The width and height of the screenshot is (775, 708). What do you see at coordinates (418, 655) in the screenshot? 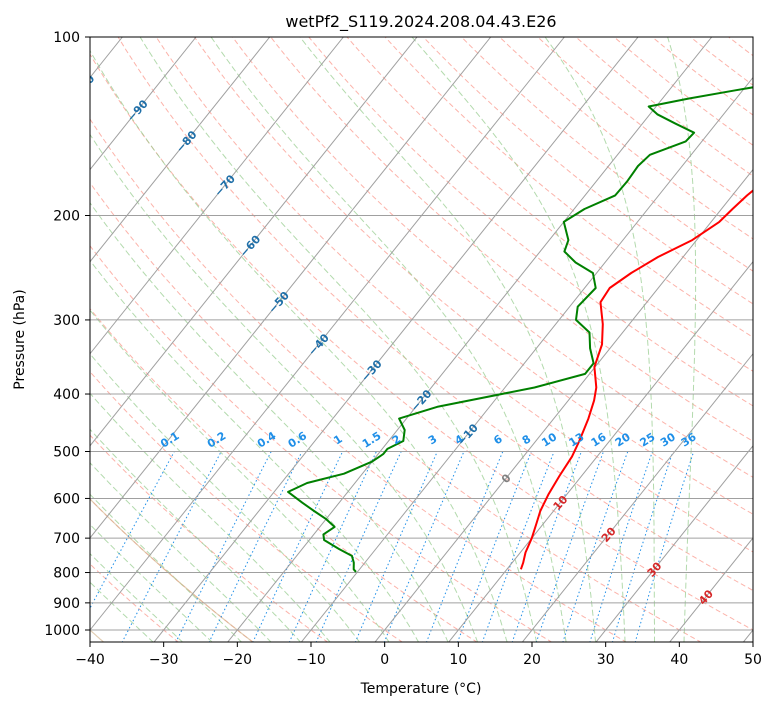
I see `x-axis: −40 −30 −20 −10 0 10 20 30 40 50` at bounding box center [418, 655].